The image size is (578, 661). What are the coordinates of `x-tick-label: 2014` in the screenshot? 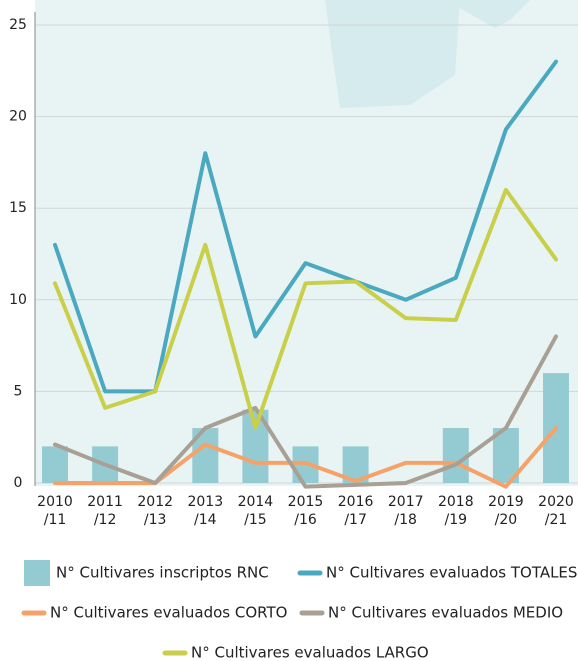 It's located at (256, 502).